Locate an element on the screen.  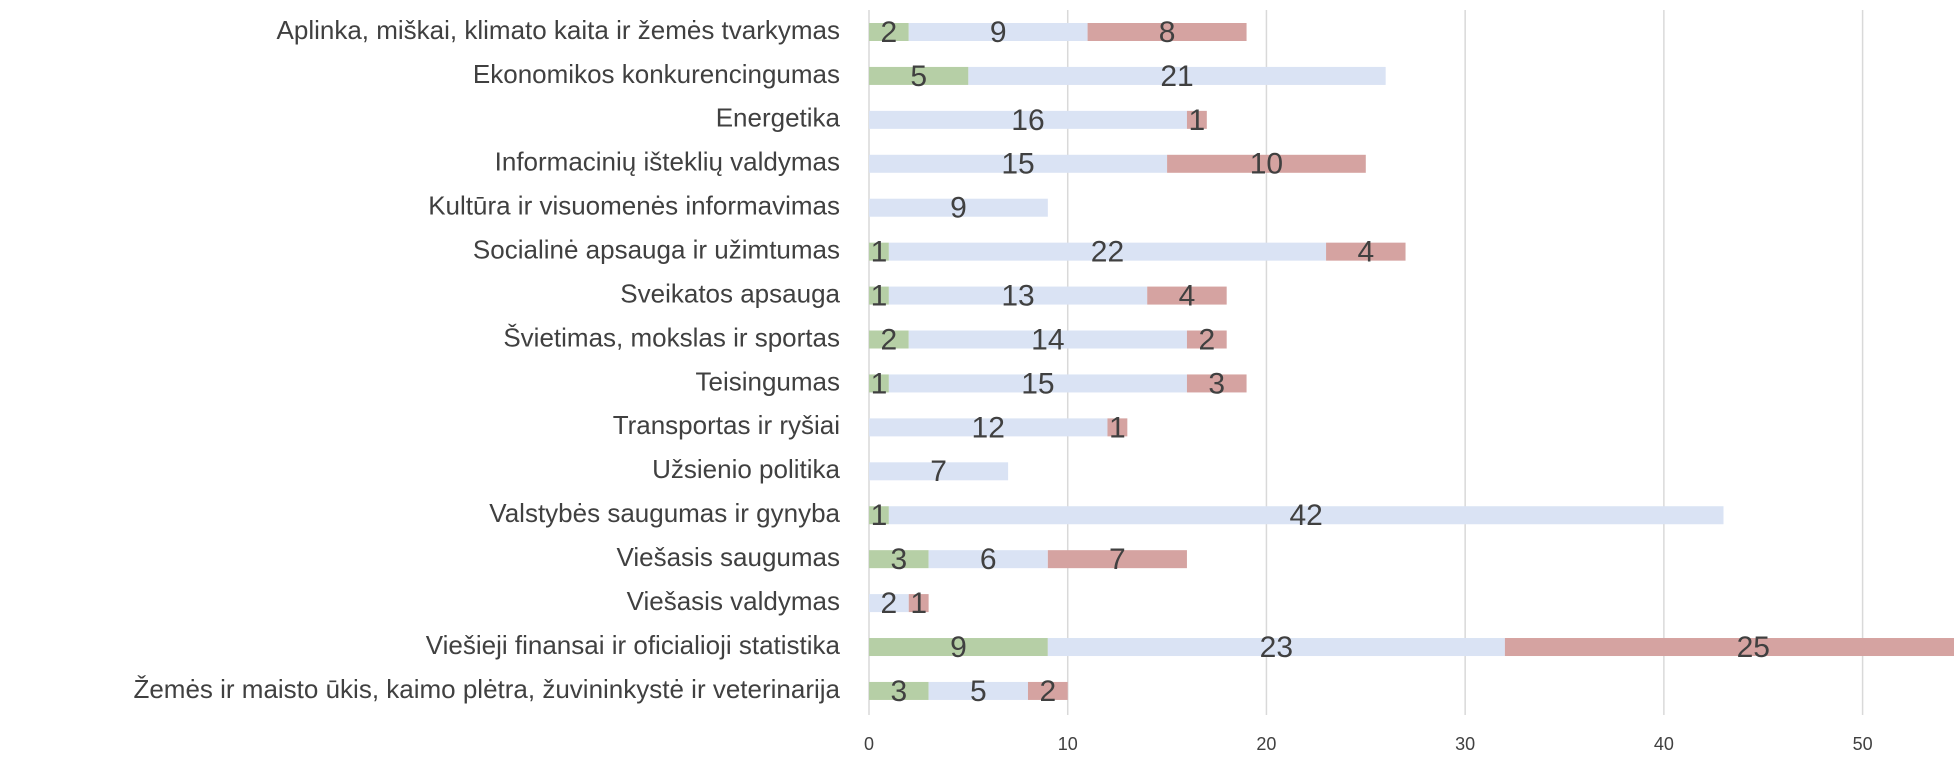
category-label: Užsienio politika is located at coordinates (746, 469).